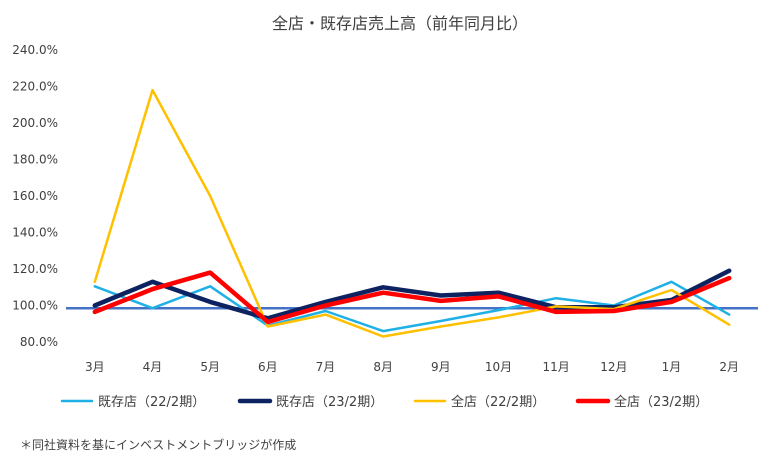 Image resolution: width=769 pixels, height=463 pixels. I want to click on legend: 既存店（22/2期） 既存店（23/2期） 全店（22/2期） 全店（23/2期）, so click(384, 402).